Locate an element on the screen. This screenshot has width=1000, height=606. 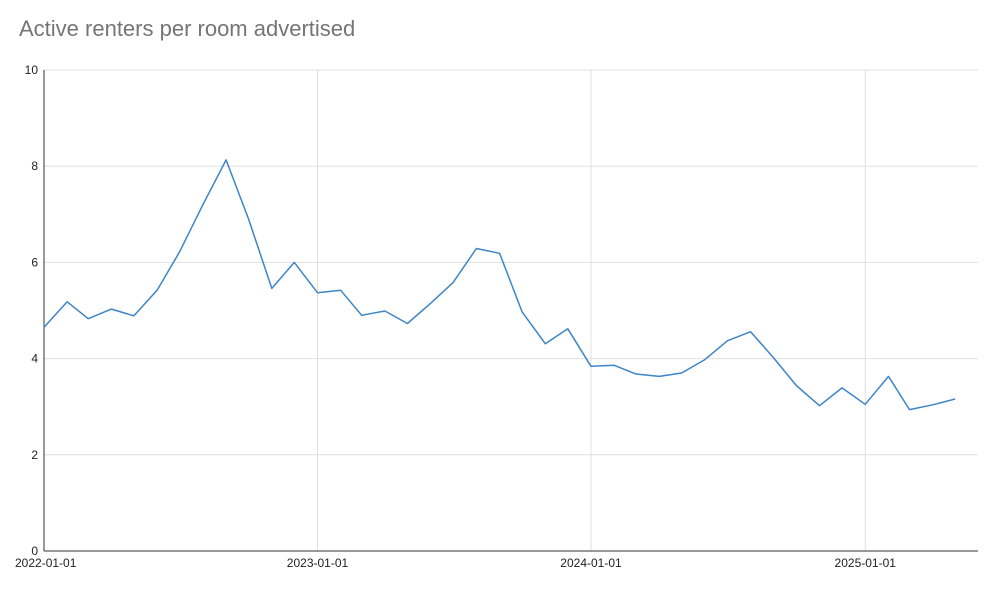
x-tick-label: 2022-01-01 is located at coordinates (46, 563).